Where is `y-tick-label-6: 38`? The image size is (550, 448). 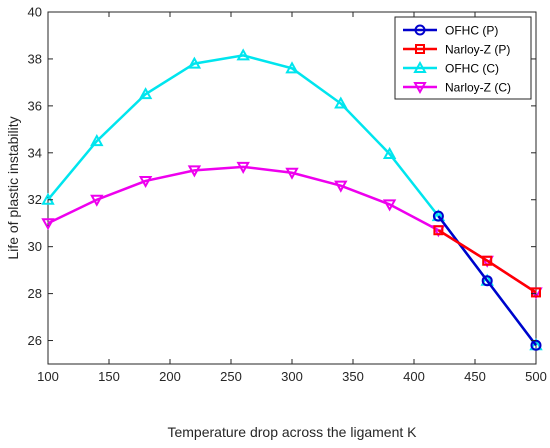
y-tick-label-6: 38 is located at coordinates (35, 58).